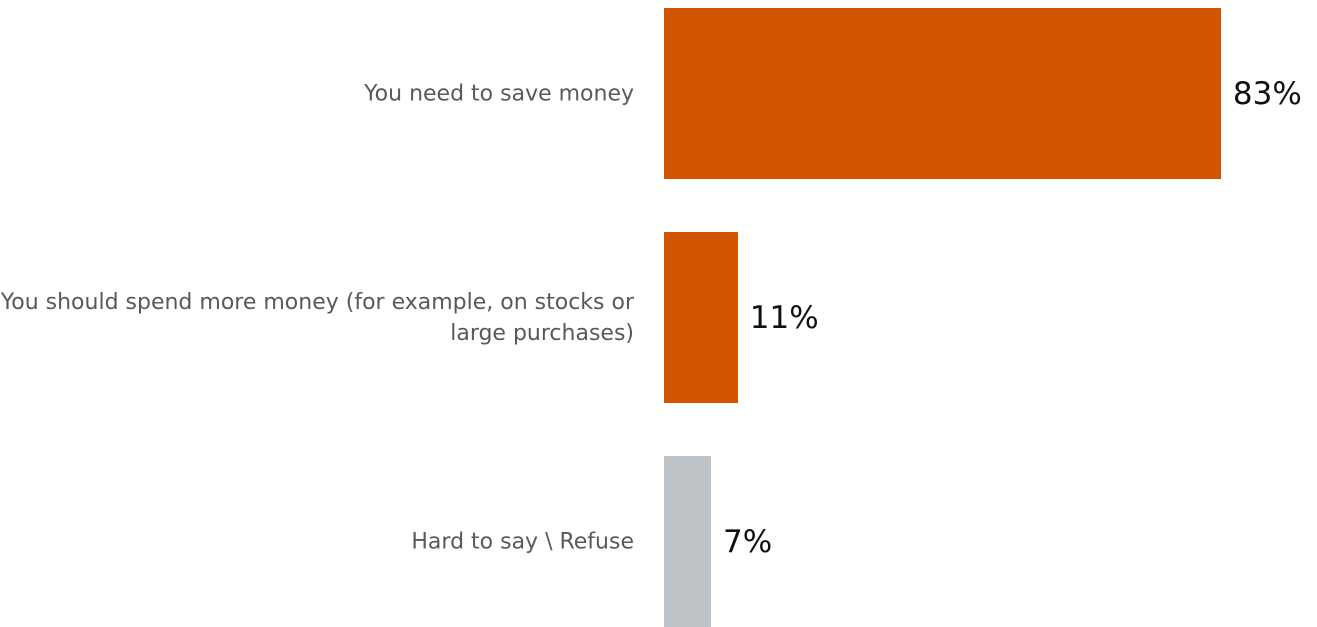 The width and height of the screenshot is (1317, 627). What do you see at coordinates (747, 541) in the screenshot?
I see `data-label: 7%` at bounding box center [747, 541].